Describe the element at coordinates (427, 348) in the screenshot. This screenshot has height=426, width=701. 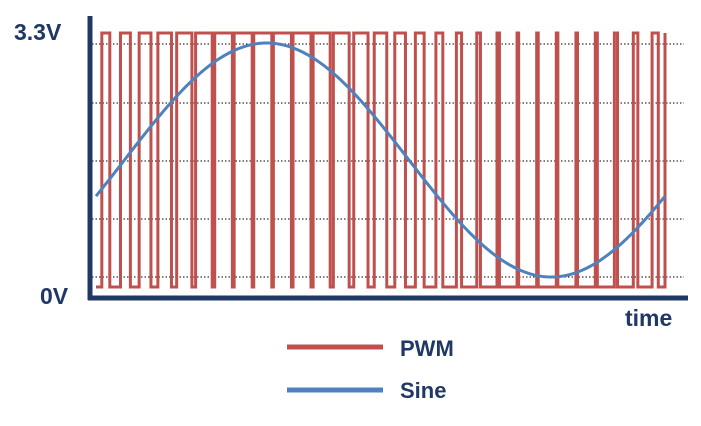
I see `legend-label-pwm: PWM` at that location.